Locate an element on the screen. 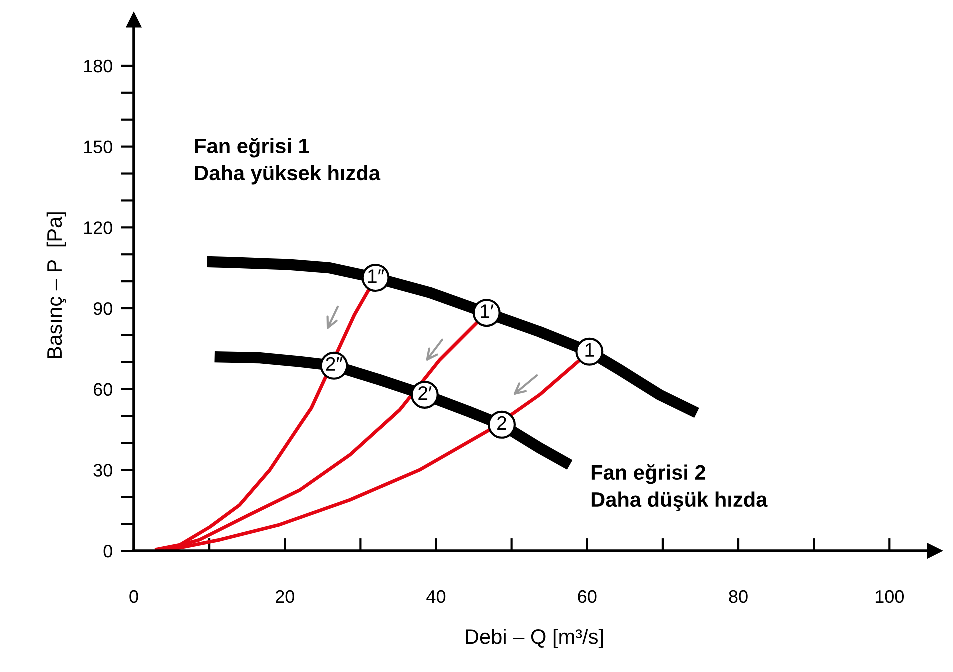 This screenshot has height=672, width=953. y-axis-title: Basınç – P [Pa] is located at coordinates (56, 285).